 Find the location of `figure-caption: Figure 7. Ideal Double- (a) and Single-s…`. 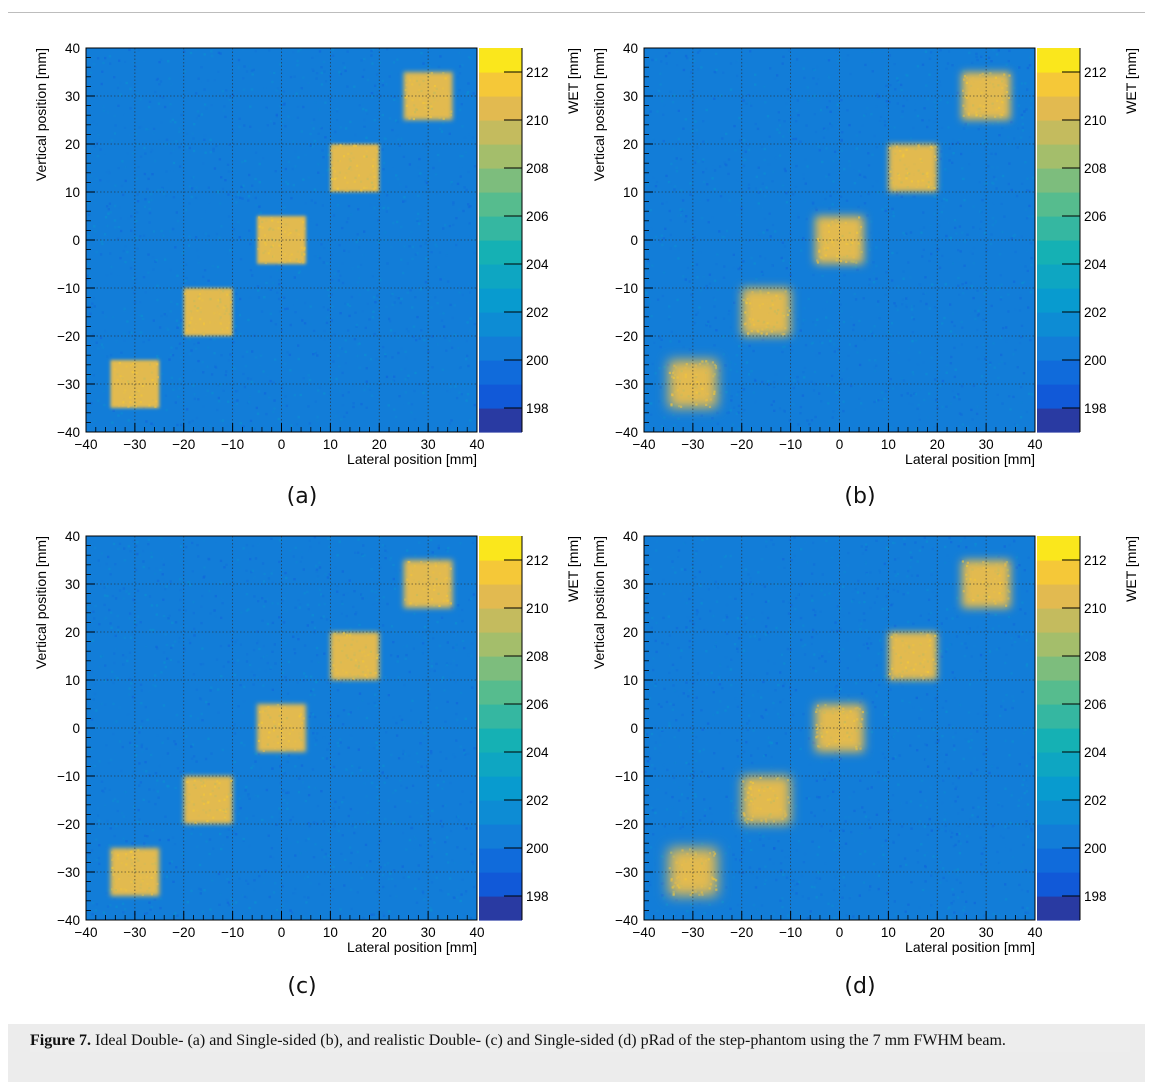

figure-caption: Figure 7. Ideal Double- (a) and Single-s… is located at coordinates (580, 1041).